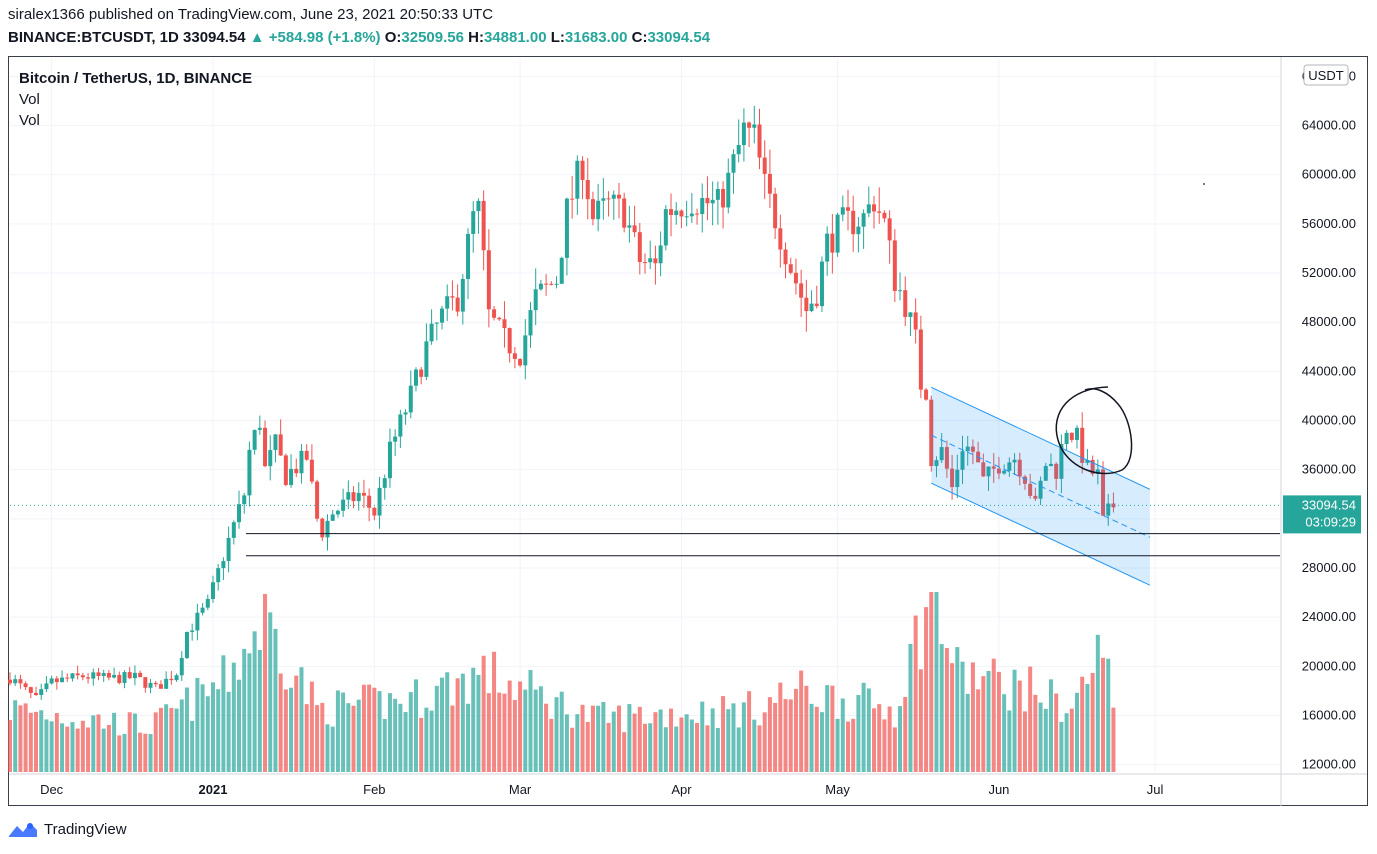  I want to click on annotation-circle, so click(1094, 430).